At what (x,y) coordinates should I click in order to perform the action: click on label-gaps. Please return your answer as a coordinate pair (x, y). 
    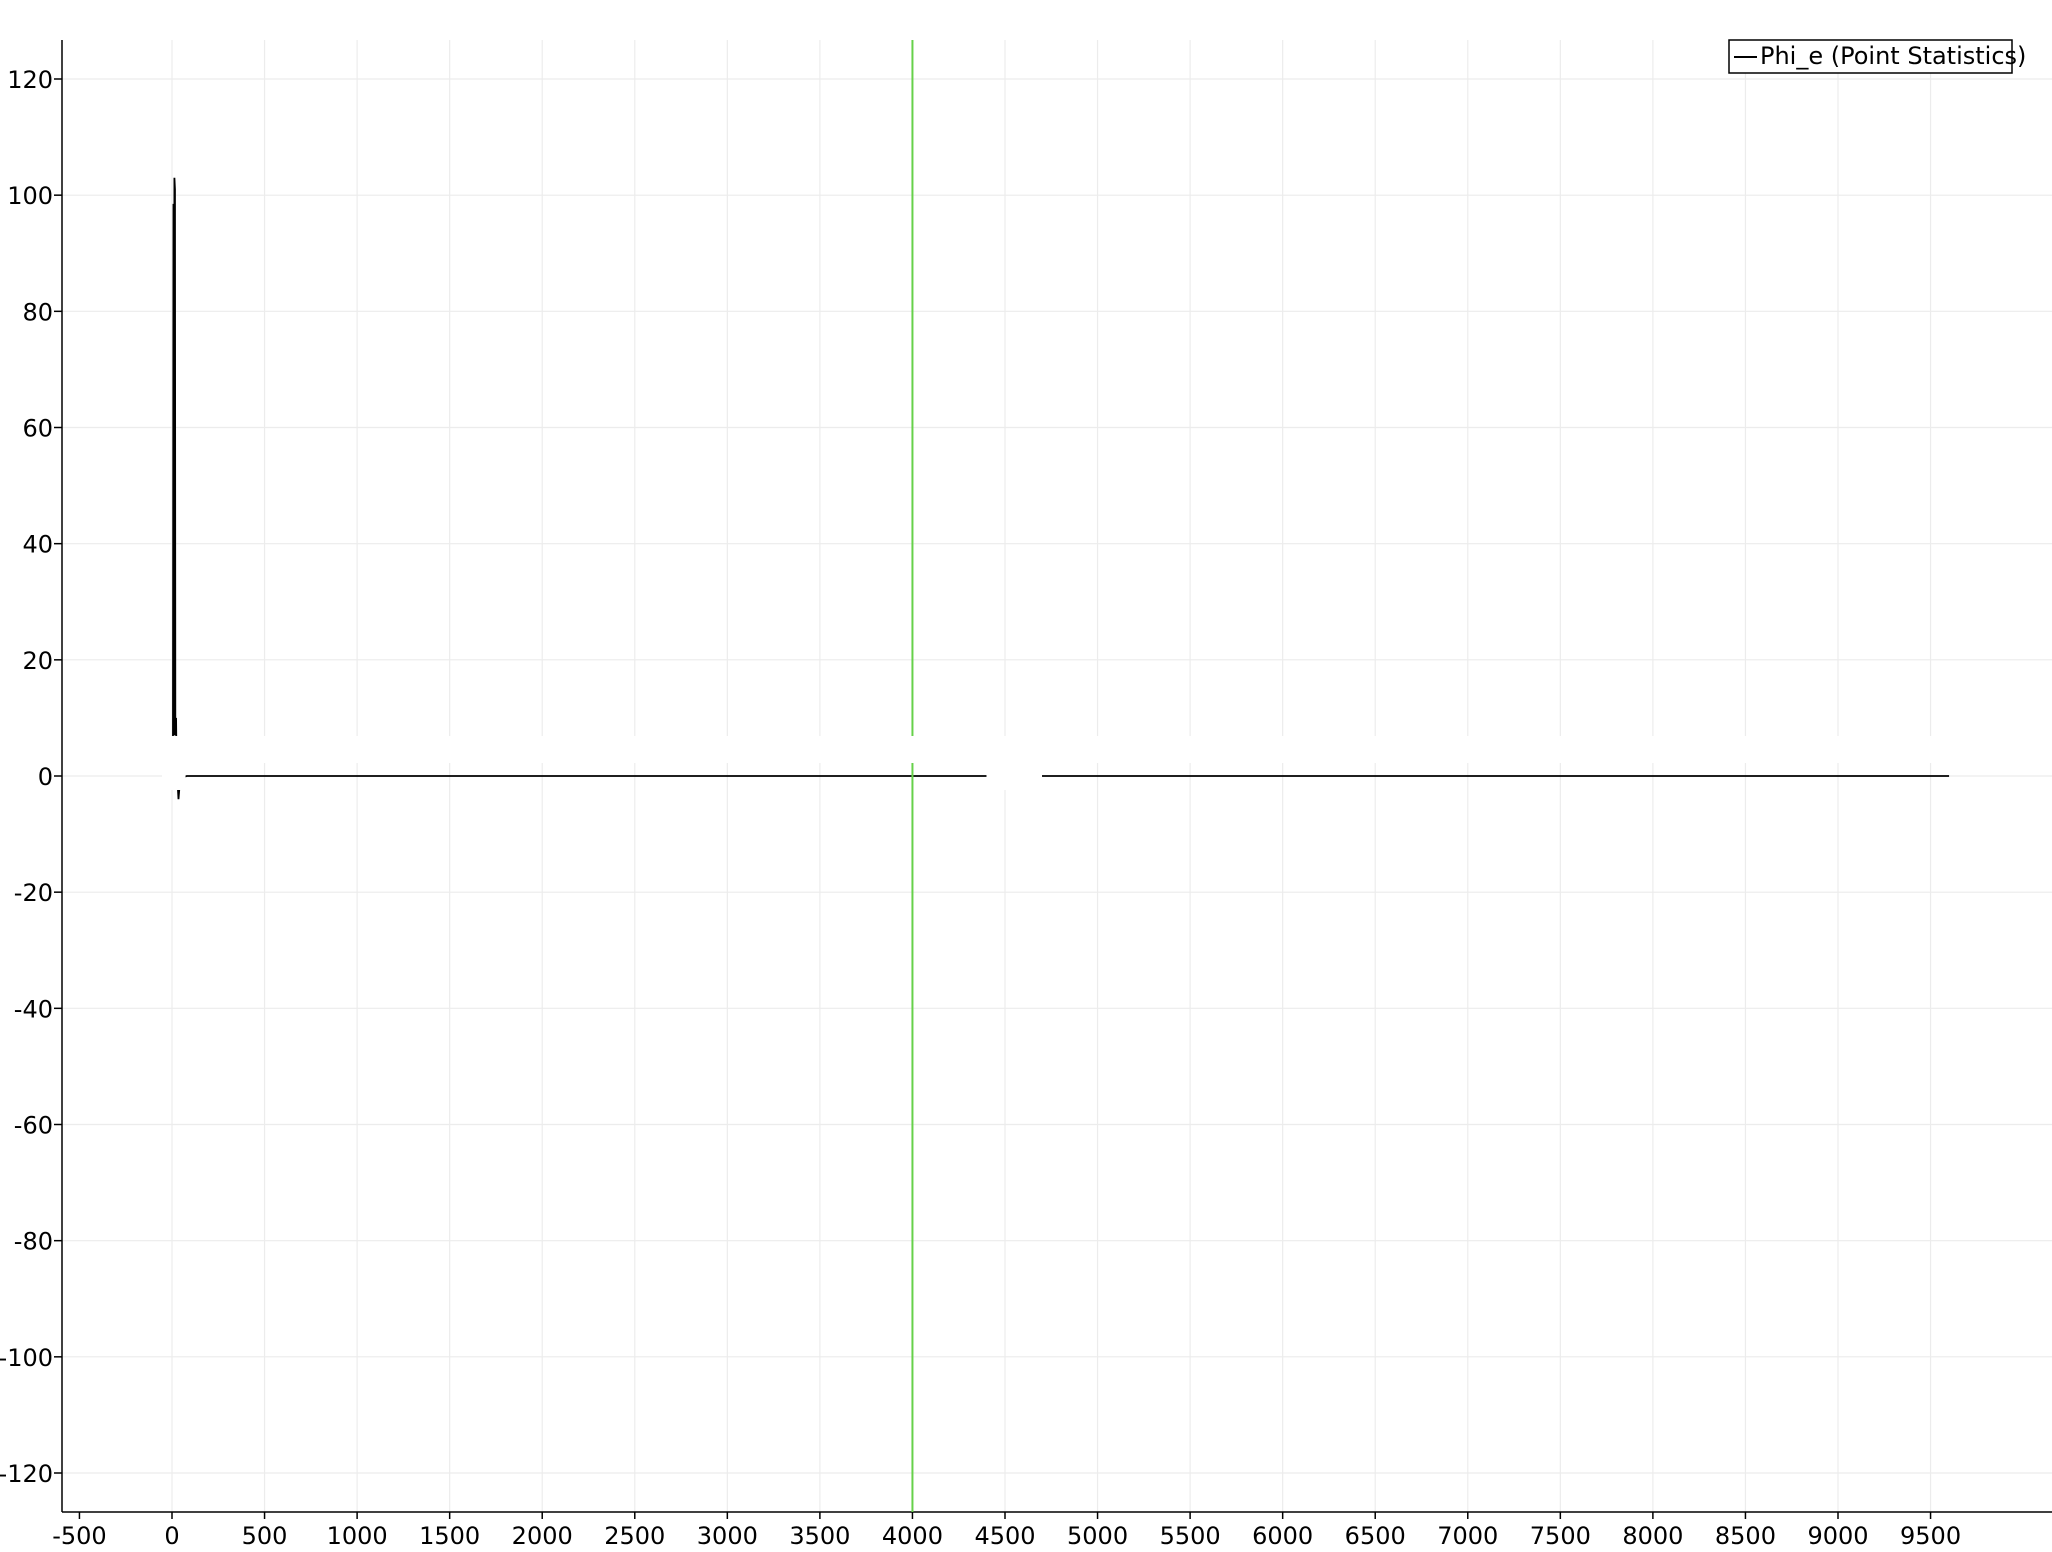
    Looking at the image, I should click on (1058, 763).